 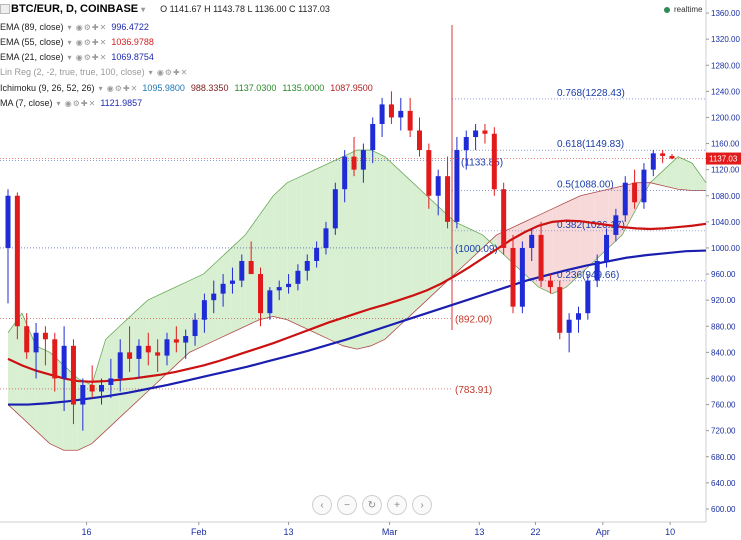 What do you see at coordinates (322, 505) in the screenshot?
I see `chevron-left-icon: ‹` at bounding box center [322, 505].